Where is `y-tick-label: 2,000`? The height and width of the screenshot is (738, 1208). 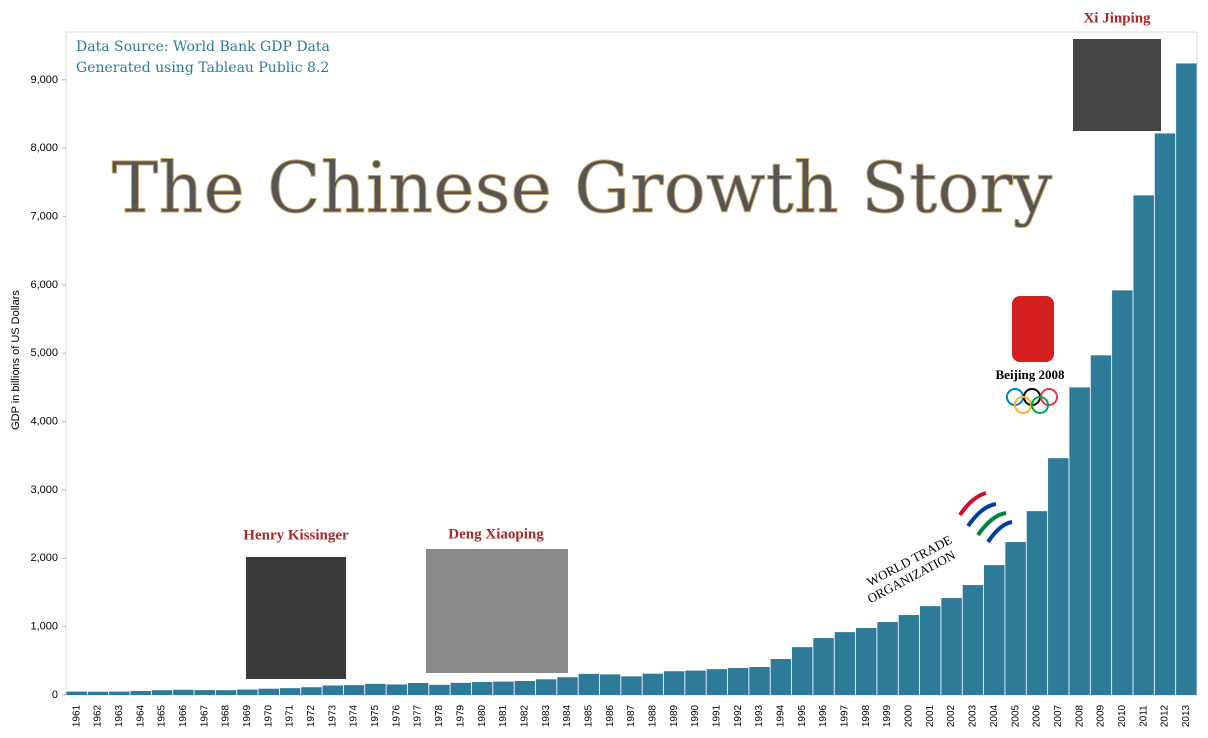 y-tick-label: 2,000 is located at coordinates (44, 558).